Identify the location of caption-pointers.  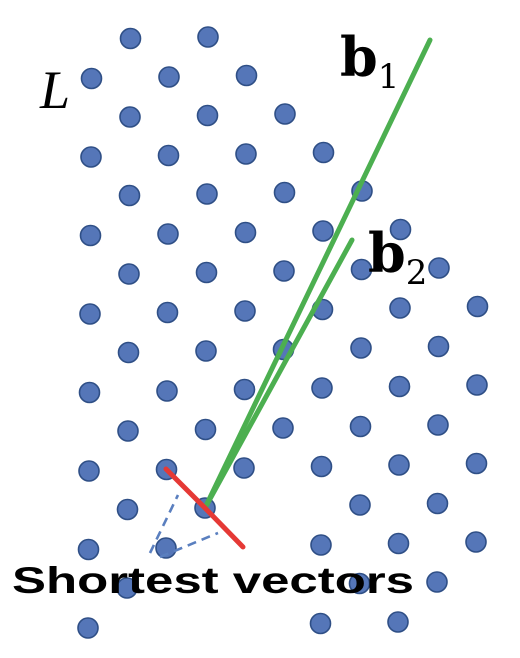
(183, 526).